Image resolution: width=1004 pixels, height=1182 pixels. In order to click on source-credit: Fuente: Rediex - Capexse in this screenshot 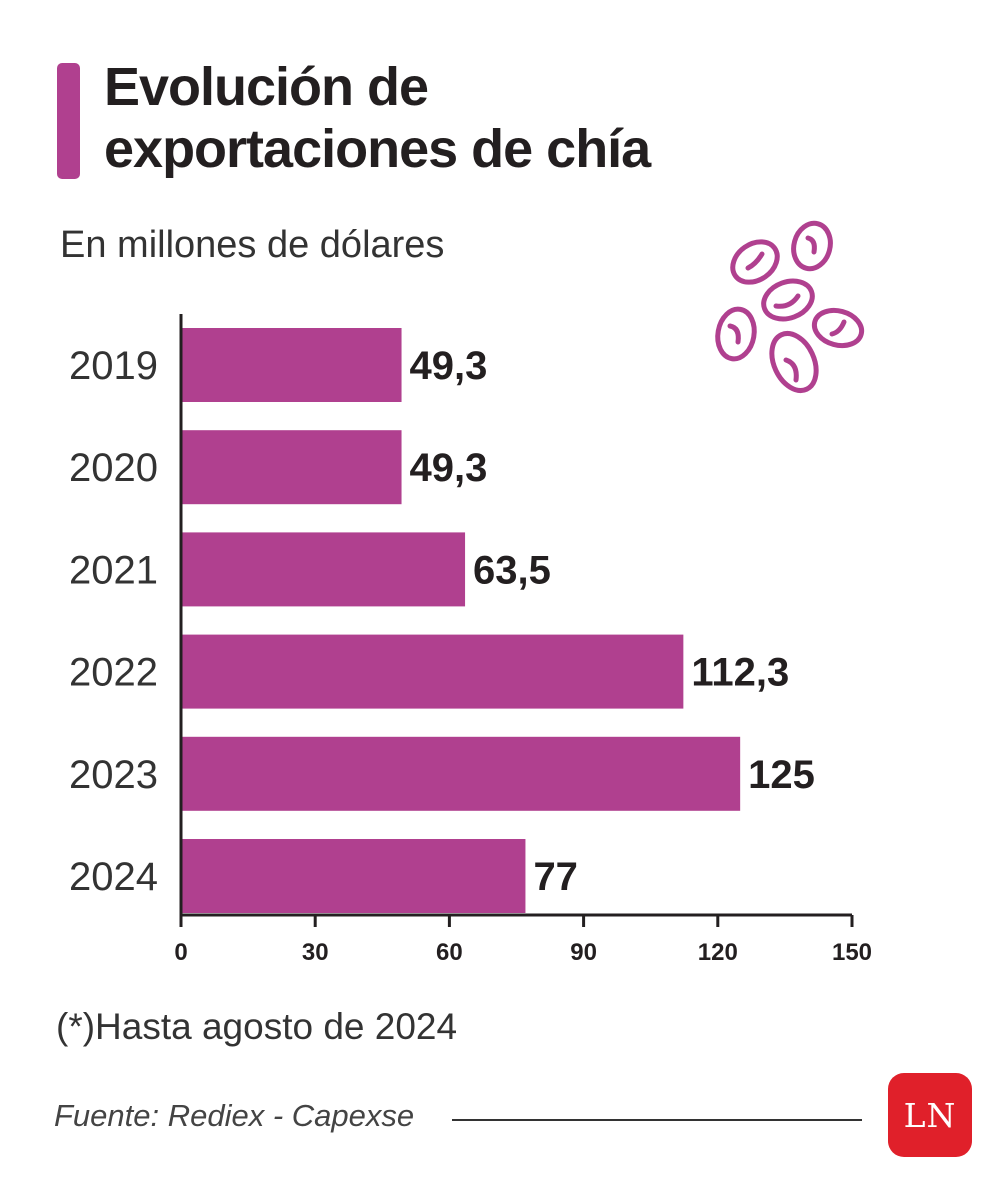, I will do `click(234, 1115)`.